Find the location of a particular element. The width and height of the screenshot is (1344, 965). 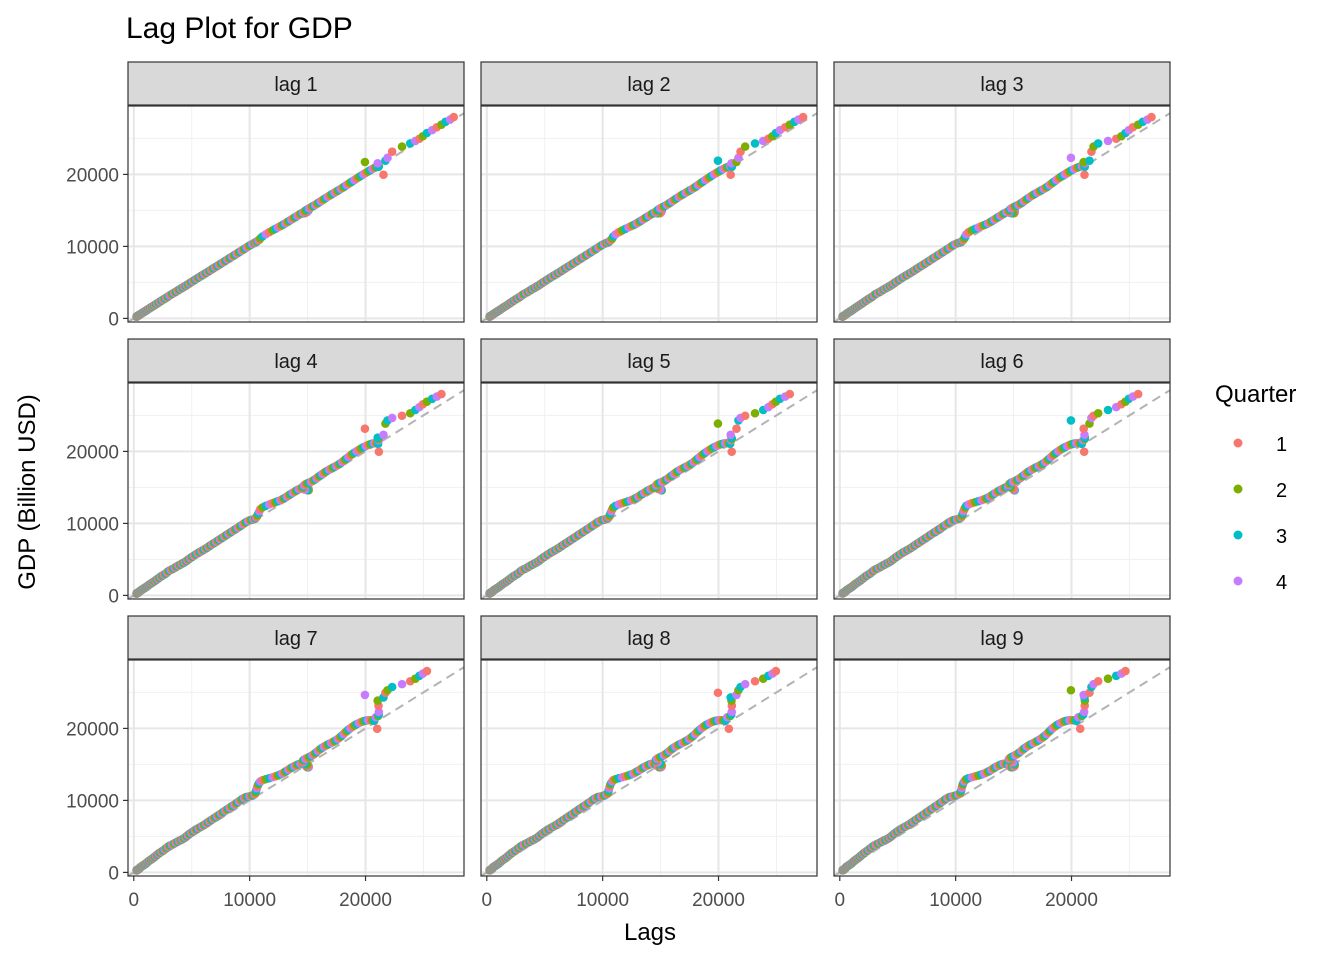

facet-panel: lag 9 0 10000 20000 is located at coordinates (1002, 763).